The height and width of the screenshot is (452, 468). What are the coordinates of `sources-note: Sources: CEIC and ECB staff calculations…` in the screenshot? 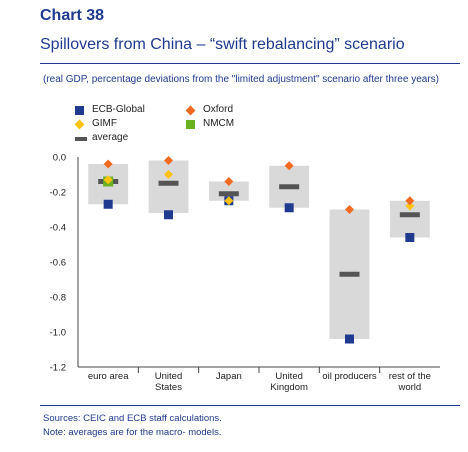 It's located at (132, 418).